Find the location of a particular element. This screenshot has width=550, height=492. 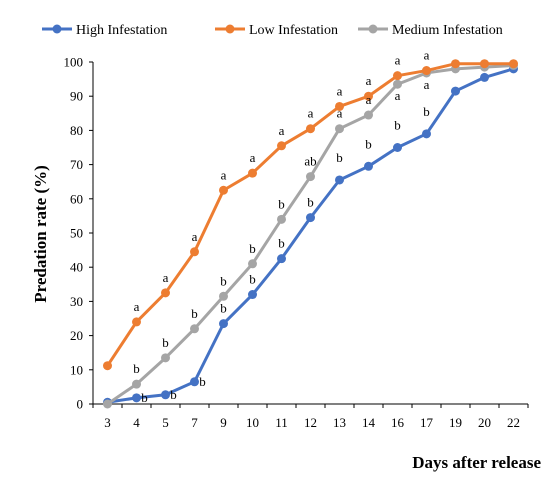

significance-letter: ab is located at coordinates (310, 161).